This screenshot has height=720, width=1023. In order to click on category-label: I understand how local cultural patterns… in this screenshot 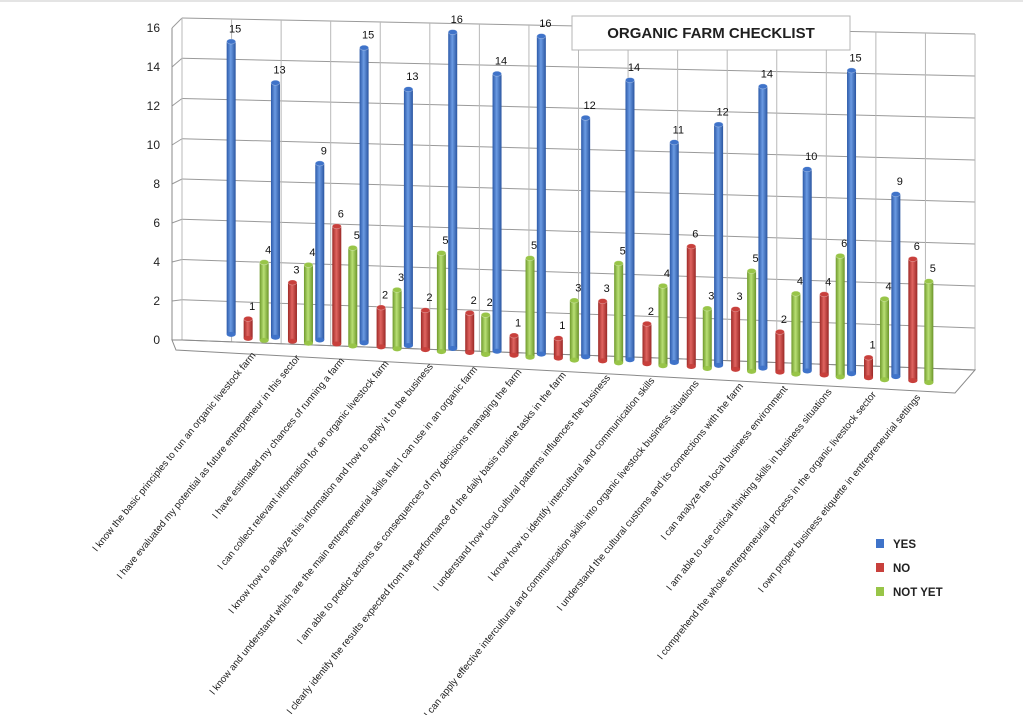, I will do `click(522, 483)`.